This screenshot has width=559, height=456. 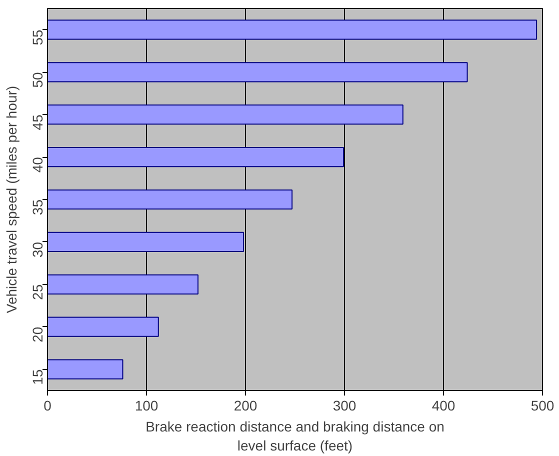 I want to click on y-tick-label: 30, so click(x=38, y=250).